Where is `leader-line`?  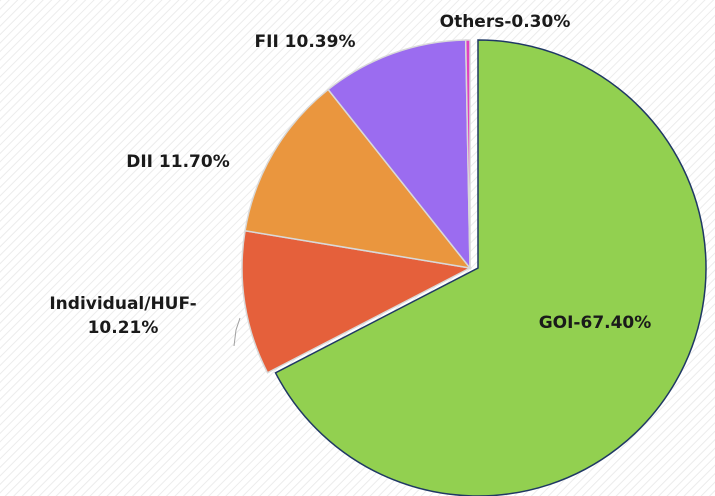 leader-line is located at coordinates (237, 332).